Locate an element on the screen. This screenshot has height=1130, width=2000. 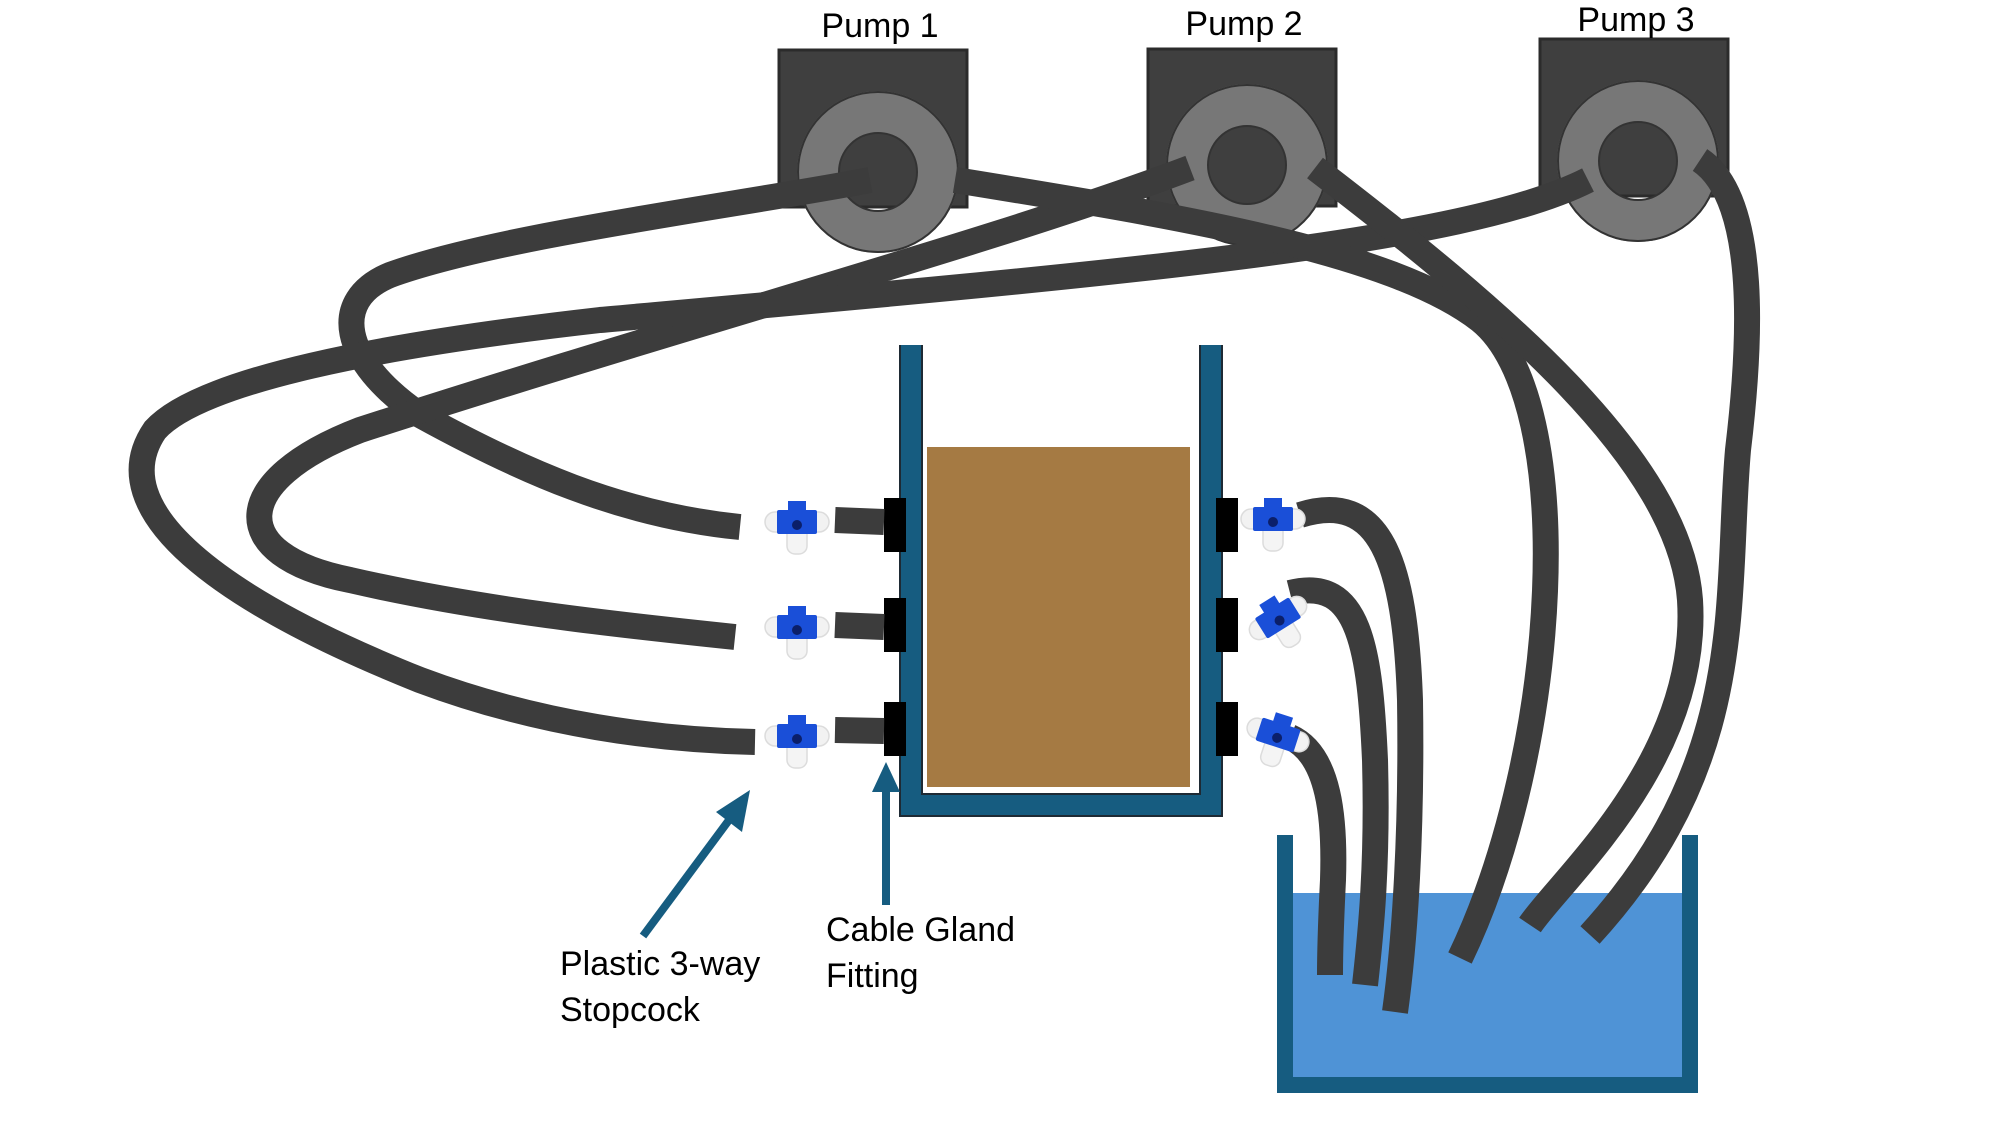
tube-outlet-1-to-reservoir is located at coordinates (1360, 755).